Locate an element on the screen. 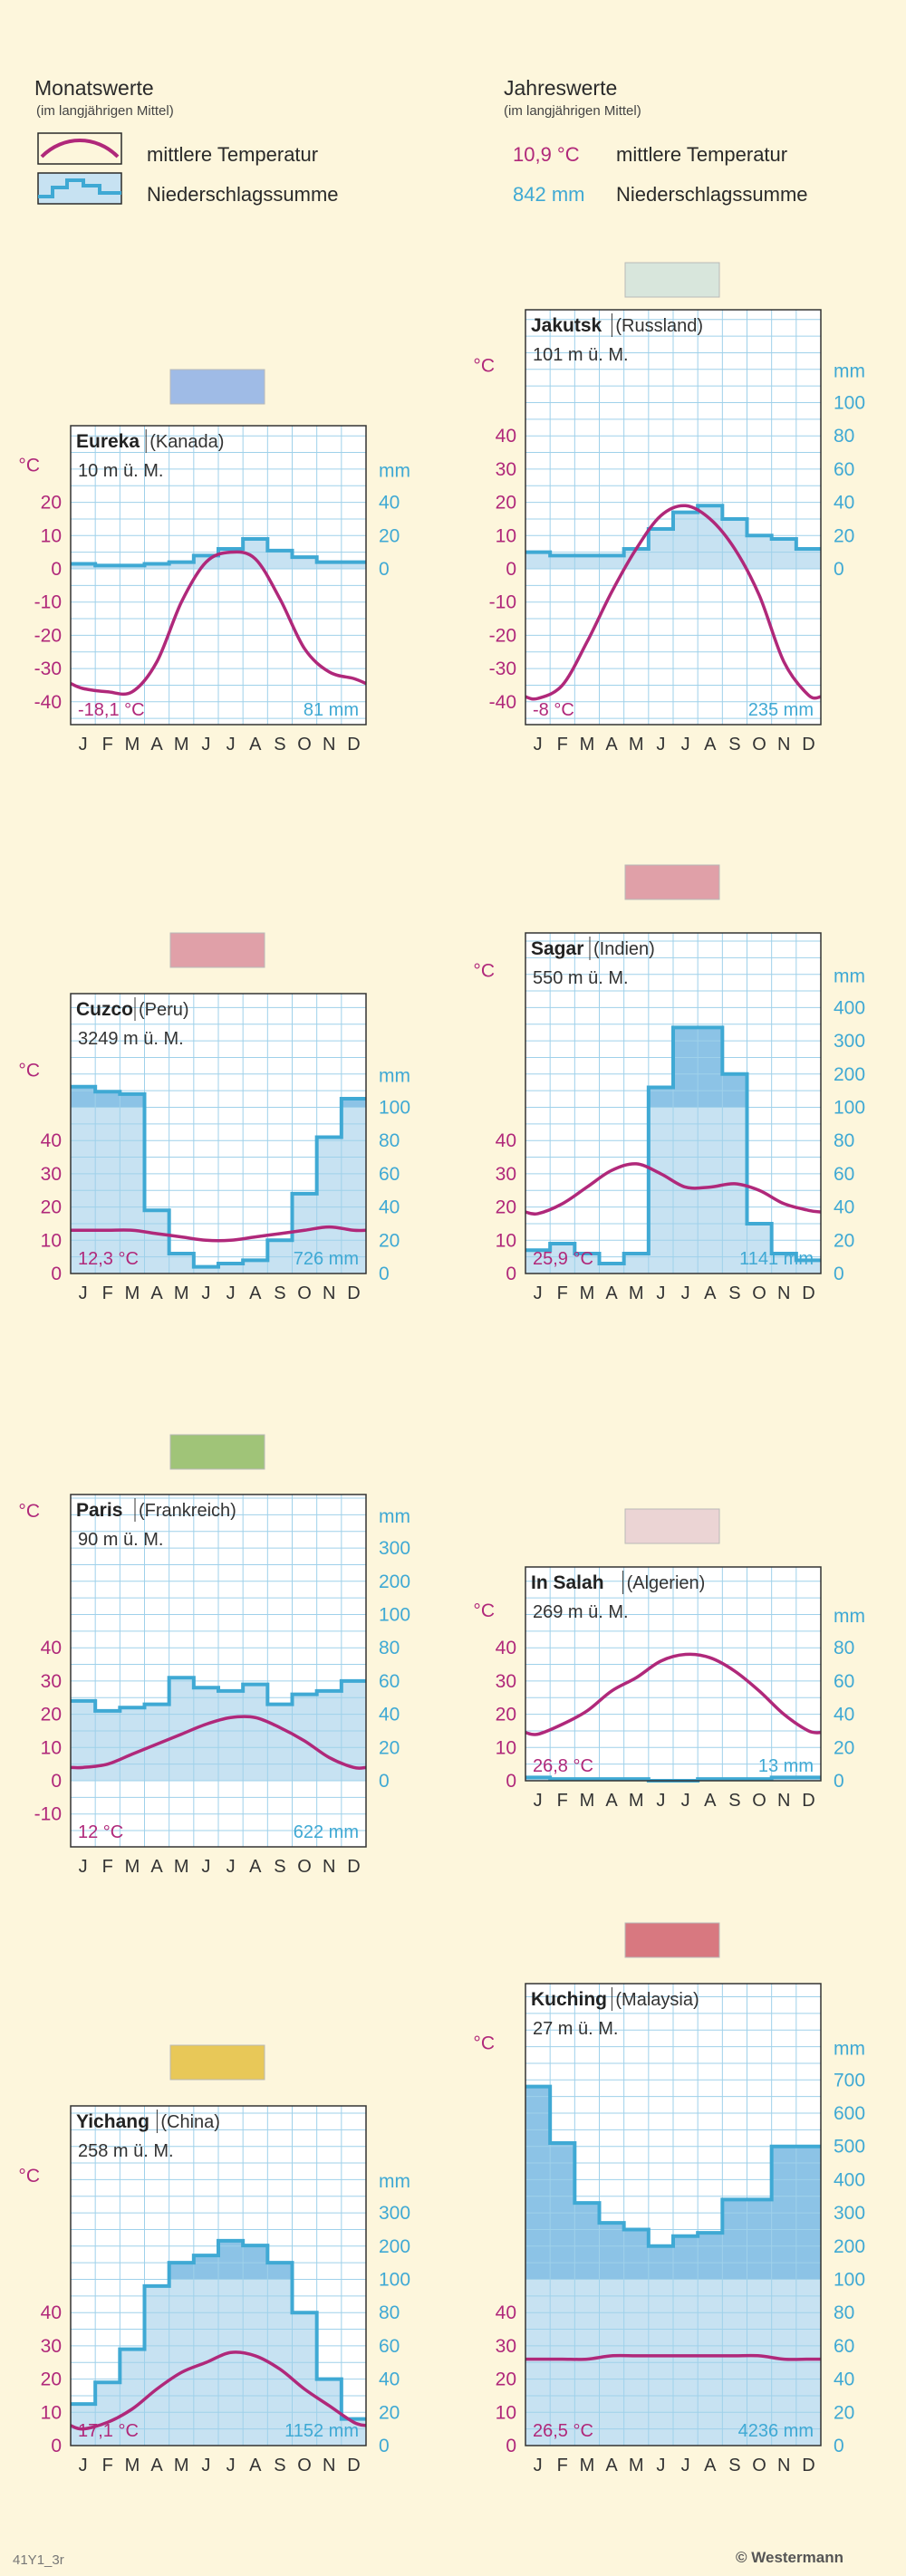 The width and height of the screenshot is (906, 2576). legend-annual-sub: (im langjährigen Mittel) is located at coordinates (573, 111).